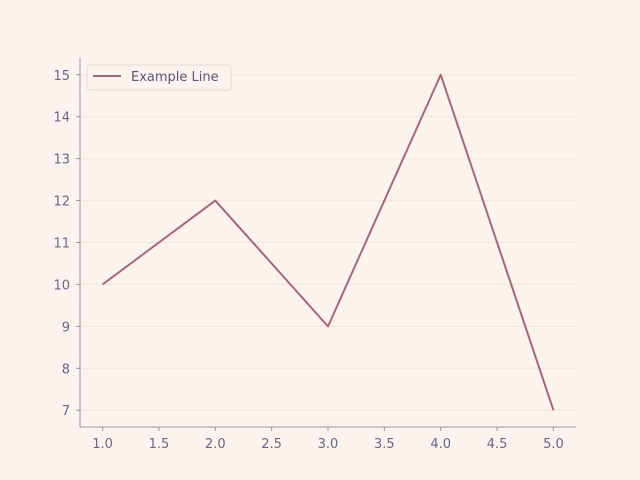  I want to click on y-tick-label: 8, so click(66, 369).